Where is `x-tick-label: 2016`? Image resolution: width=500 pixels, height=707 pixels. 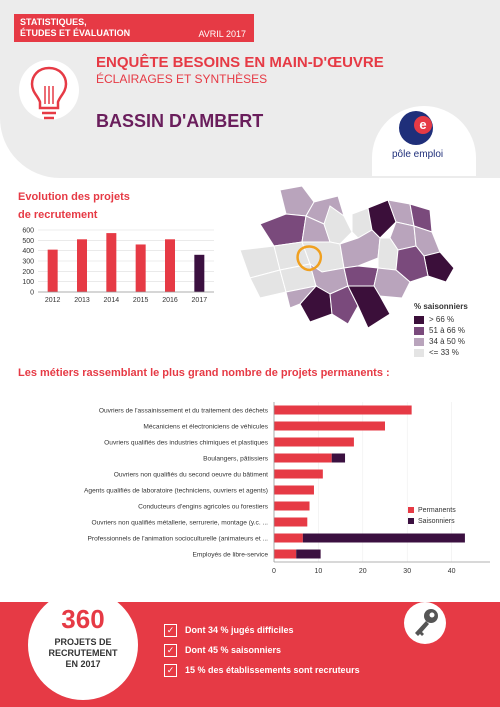
x-tick-label: 2016 is located at coordinates (170, 300).